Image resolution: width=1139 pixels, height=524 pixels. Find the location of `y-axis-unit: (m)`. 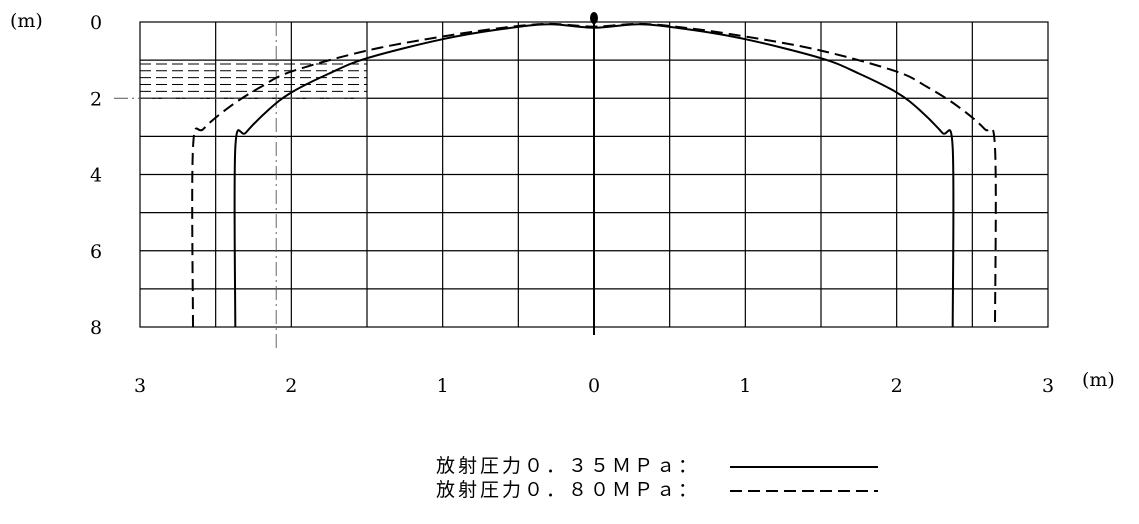

y-axis-unit: (m) is located at coordinates (26, 21).